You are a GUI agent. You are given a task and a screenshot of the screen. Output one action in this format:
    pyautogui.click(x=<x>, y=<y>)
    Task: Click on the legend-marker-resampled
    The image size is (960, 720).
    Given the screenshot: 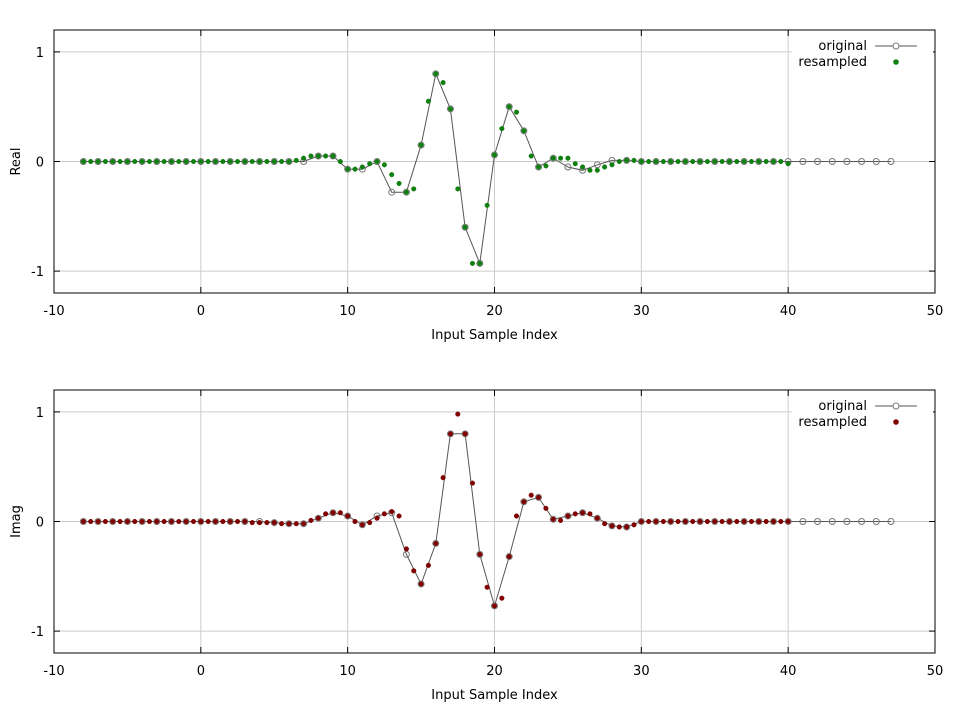 What is the action you would take?
    pyautogui.click(x=896, y=422)
    